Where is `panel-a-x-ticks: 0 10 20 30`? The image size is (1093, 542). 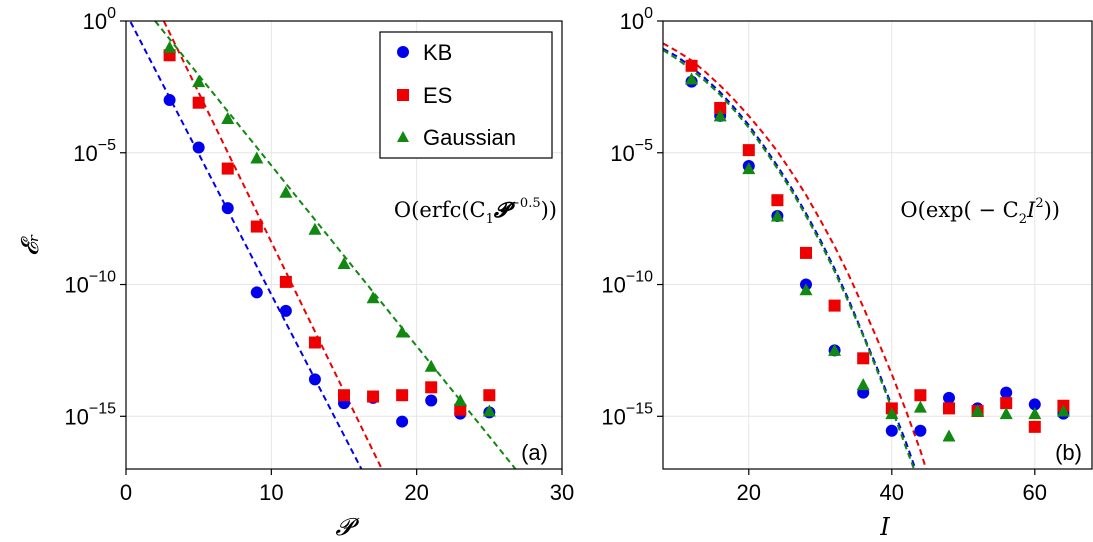
panel-a-x-ticks: 0 10 20 30 is located at coordinates (347, 487).